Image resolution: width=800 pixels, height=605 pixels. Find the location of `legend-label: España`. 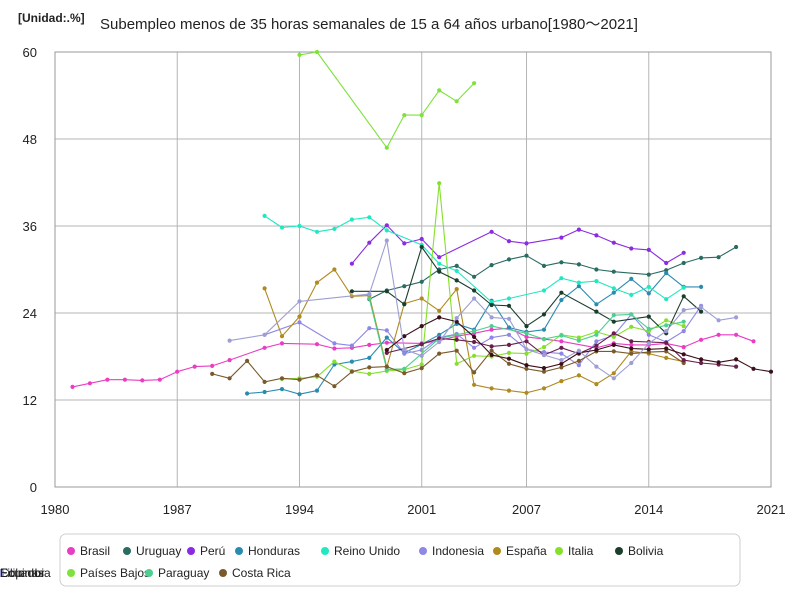

legend-label: España is located at coordinates (526, 551).